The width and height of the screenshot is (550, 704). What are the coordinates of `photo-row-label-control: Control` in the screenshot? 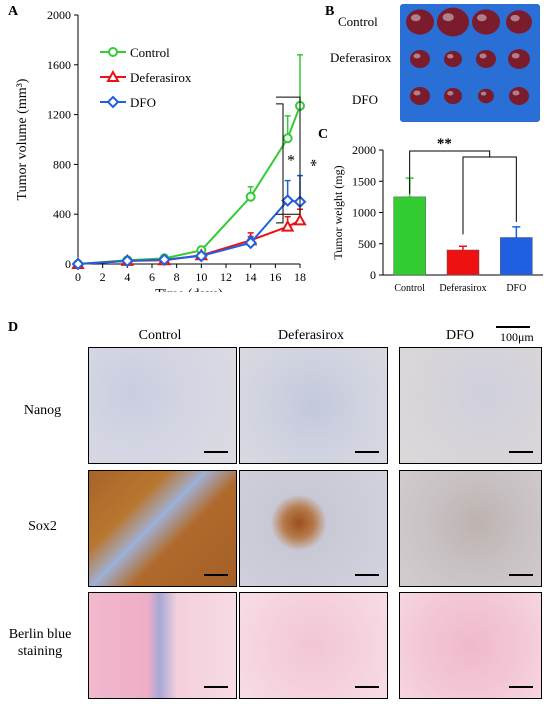 It's located at (358, 21).